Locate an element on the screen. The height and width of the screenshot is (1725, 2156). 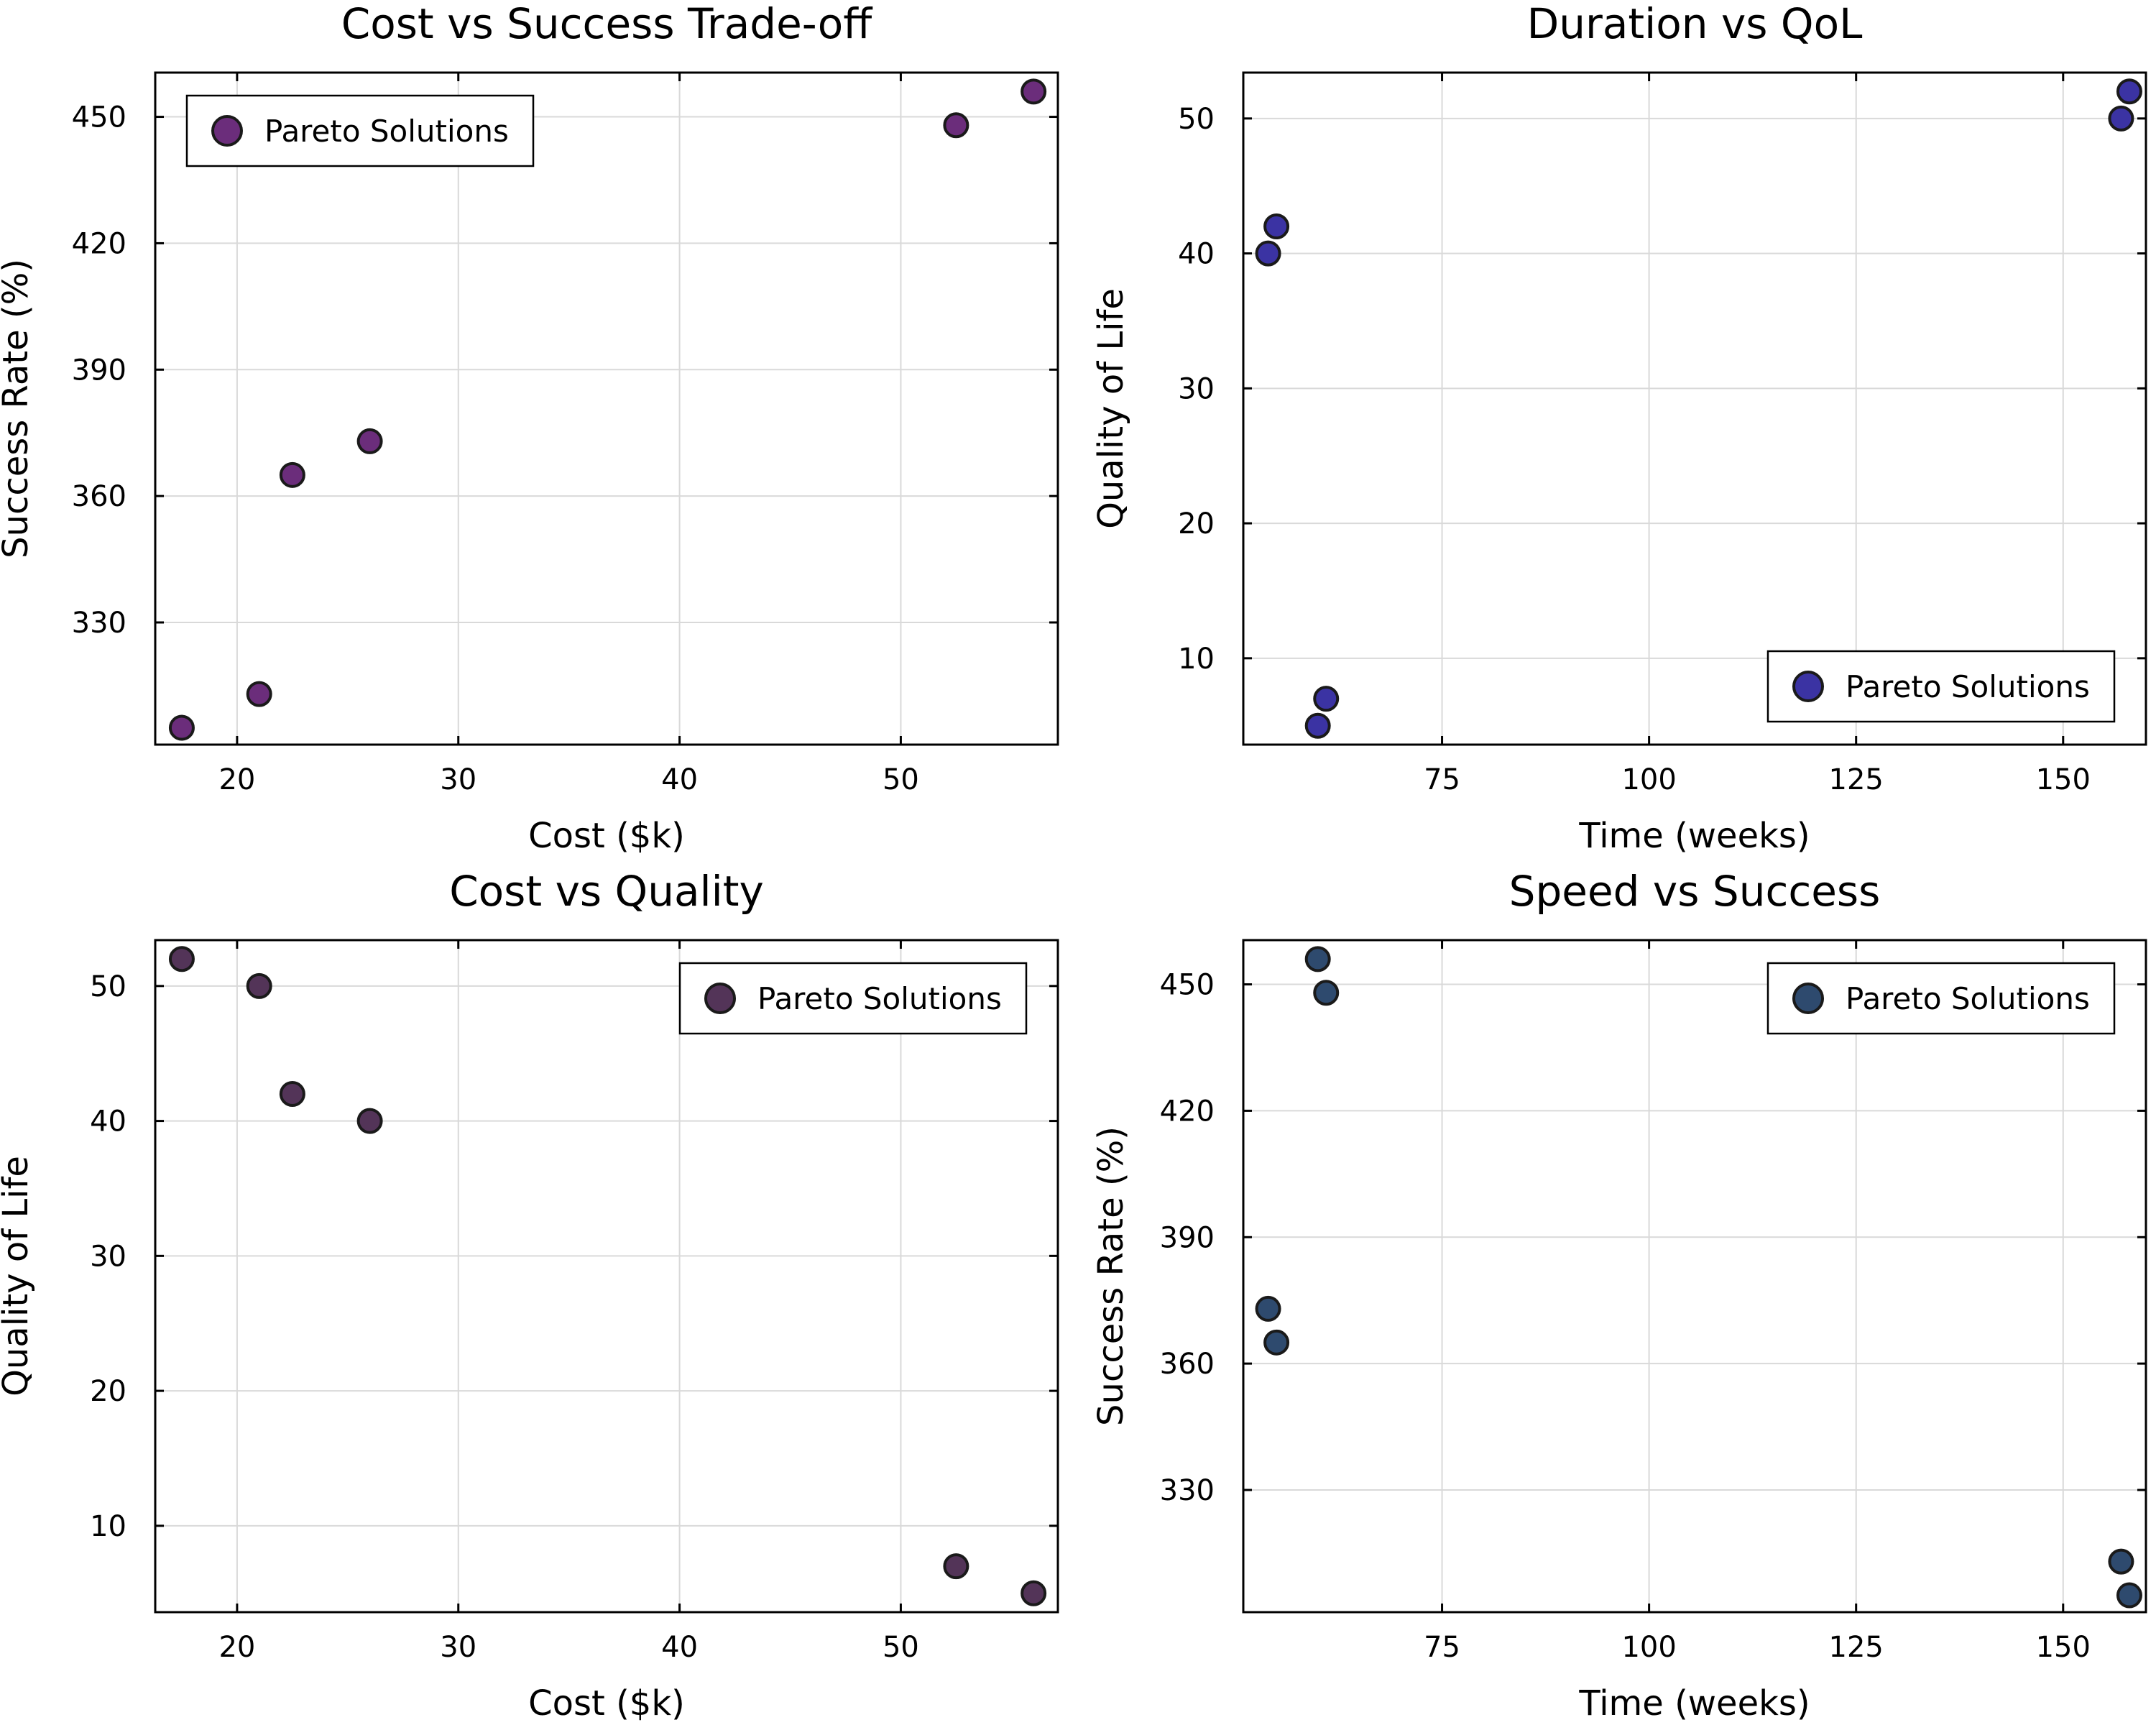
chart-title: Duration vs QoL is located at coordinates (1695, 24).